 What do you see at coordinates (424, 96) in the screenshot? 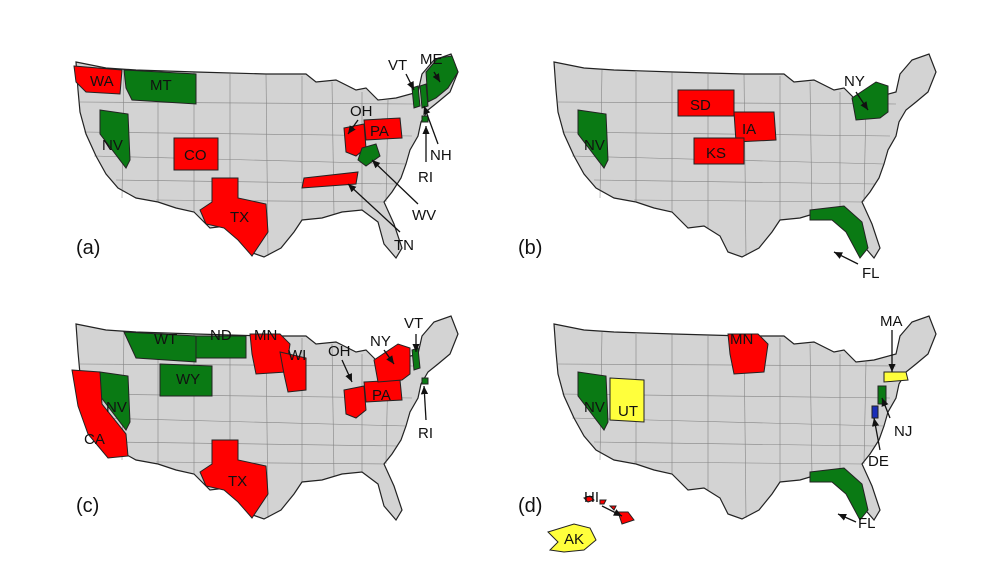
I see `state-NH` at bounding box center [424, 96].